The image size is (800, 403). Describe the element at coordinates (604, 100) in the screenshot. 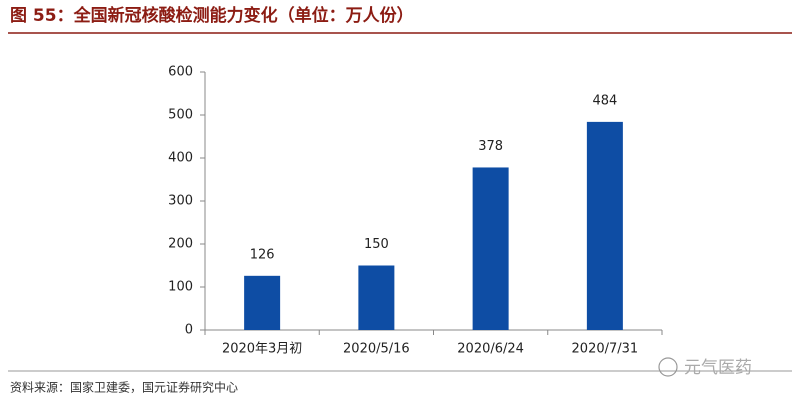

I see `data-label: 484` at that location.